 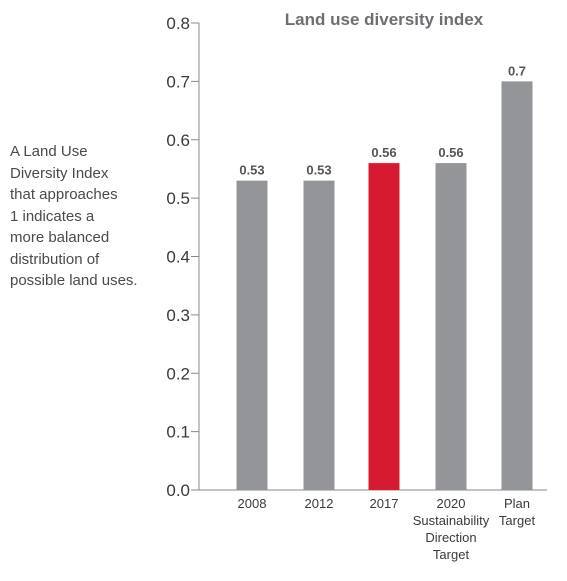 What do you see at coordinates (384, 19) in the screenshot?
I see `chart-title: Land use diversity index` at bounding box center [384, 19].